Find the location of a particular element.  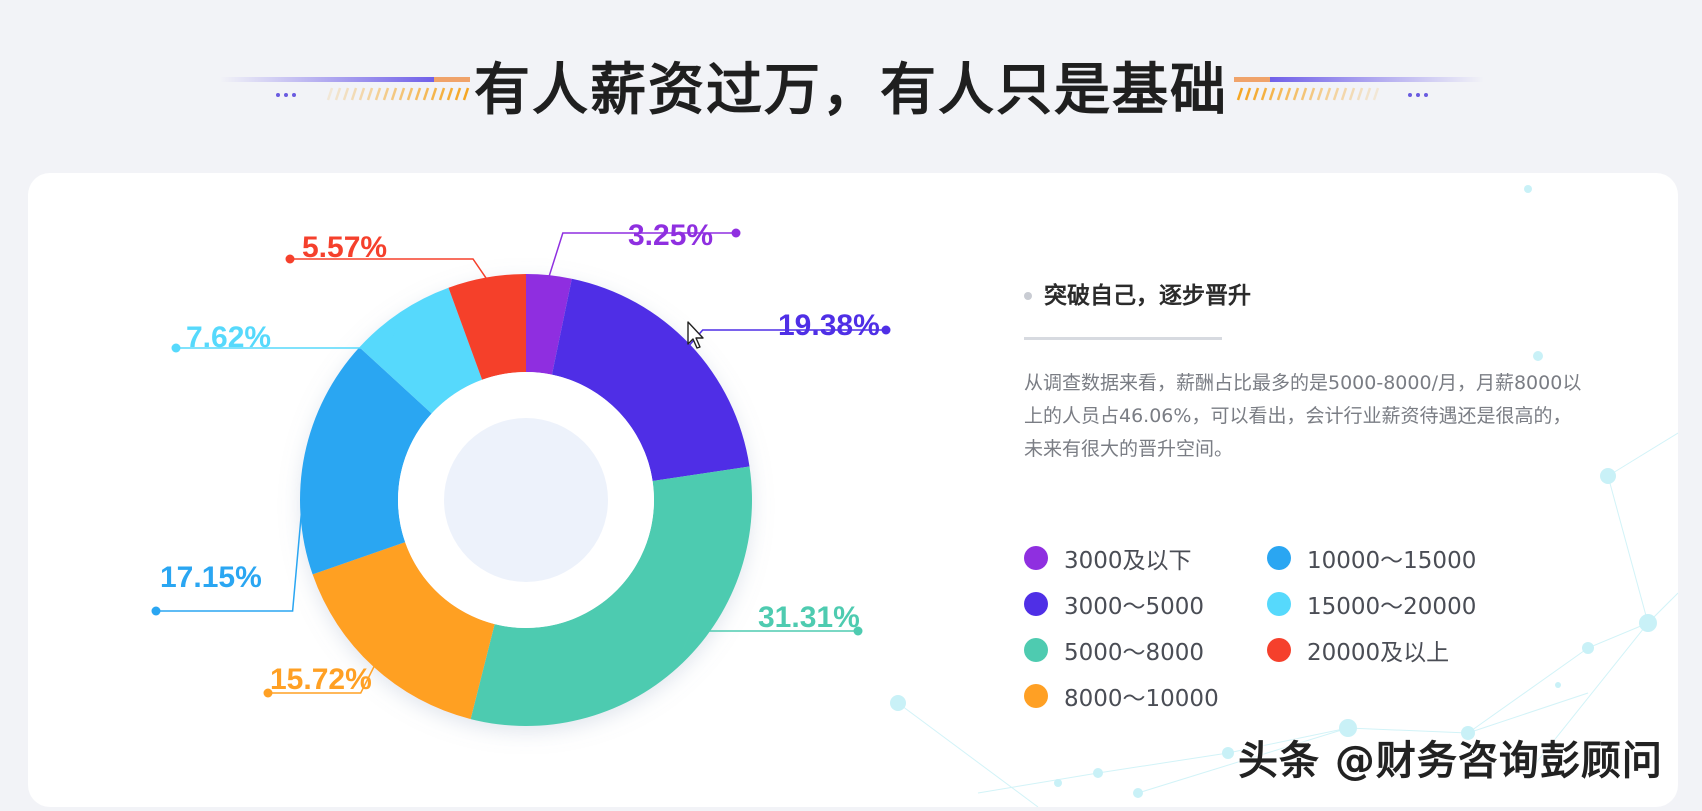

legend-label: 20000及以上 is located at coordinates (1378, 653).